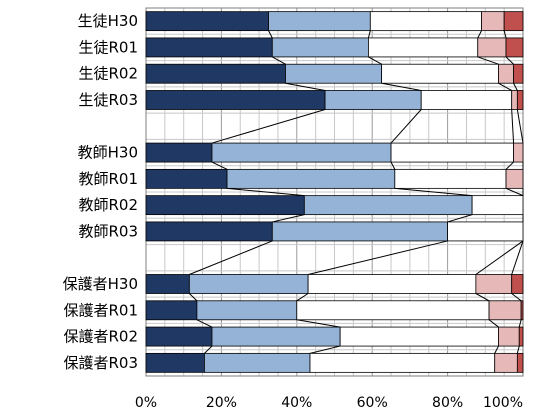 The width and height of the screenshot is (552, 418). Describe the element at coordinates (100, 284) in the screenshot. I see `category-label: 保護者H30` at that location.